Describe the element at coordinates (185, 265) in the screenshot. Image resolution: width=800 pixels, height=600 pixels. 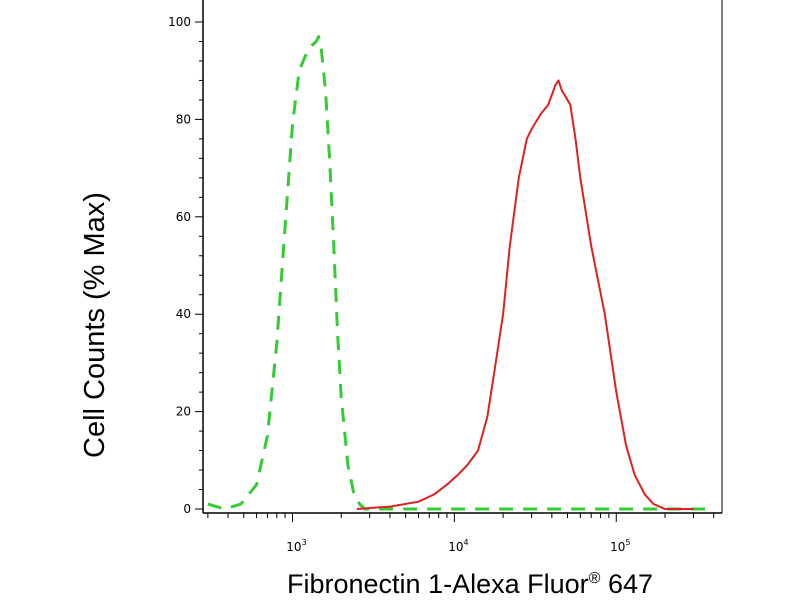
I see `y-axis-ticks: 0 20 40 60 80 100` at that location.